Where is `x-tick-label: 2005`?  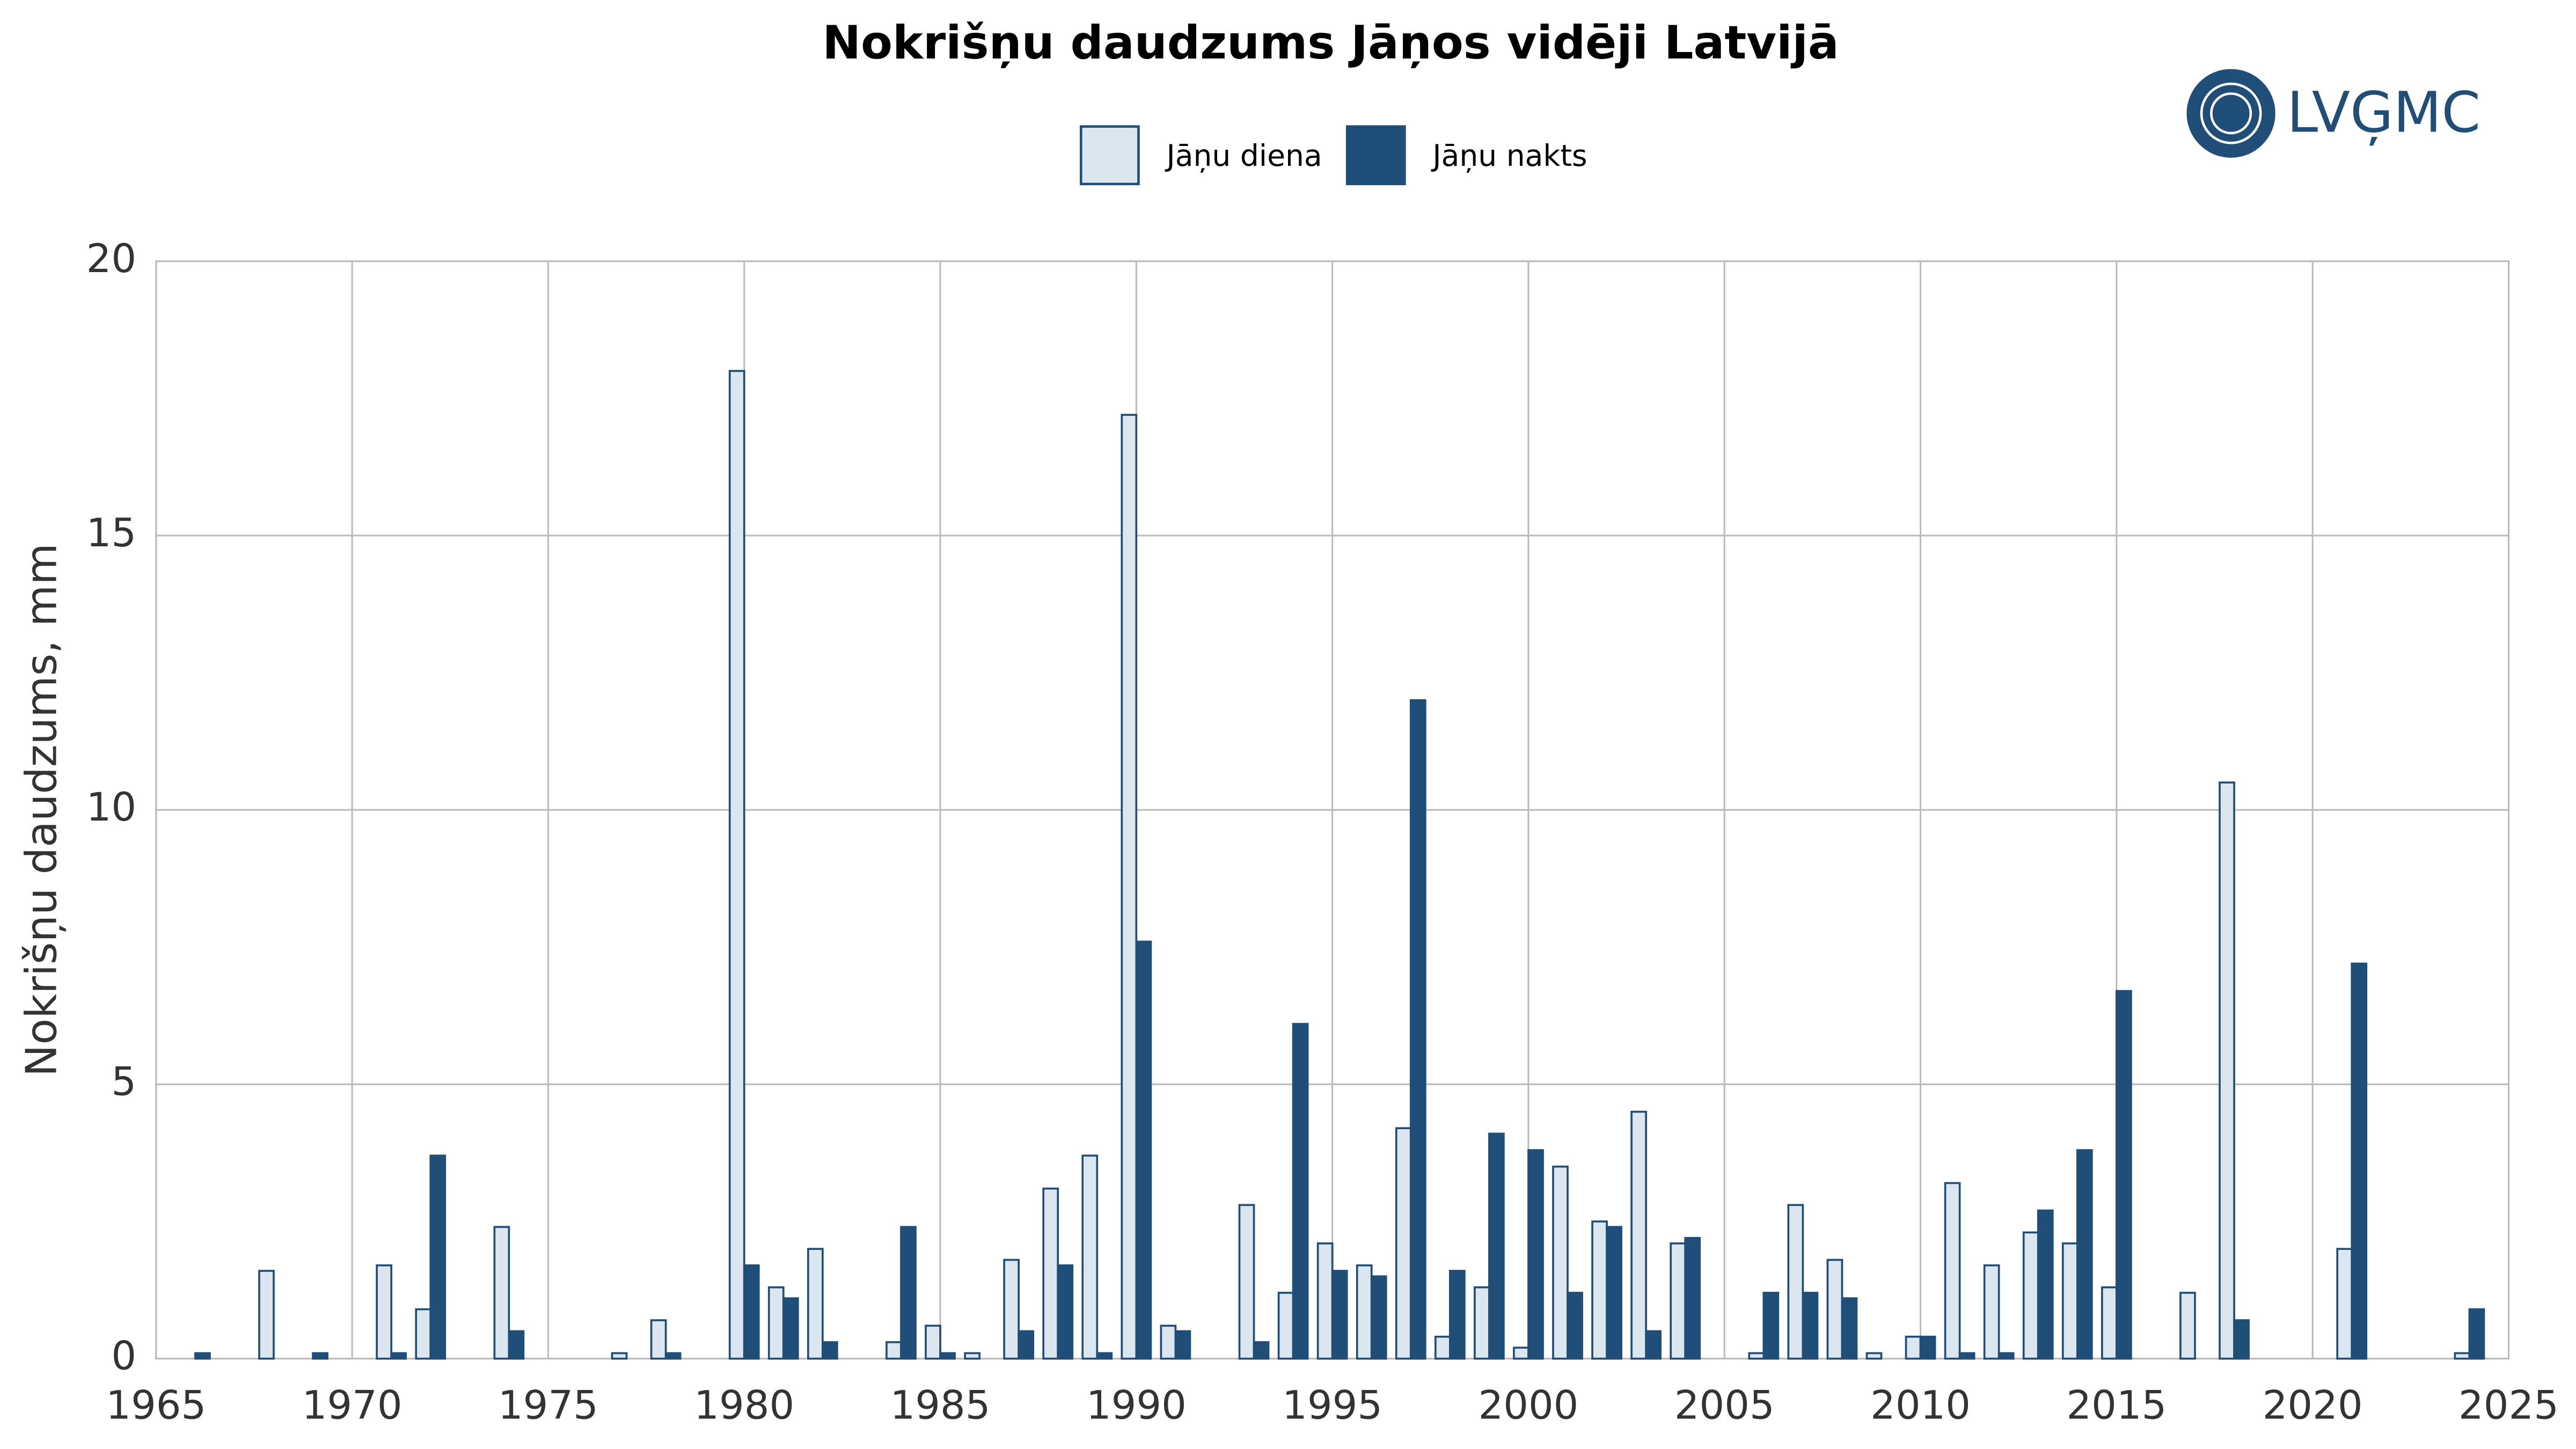 x-tick-label: 2005 is located at coordinates (1724, 1405).